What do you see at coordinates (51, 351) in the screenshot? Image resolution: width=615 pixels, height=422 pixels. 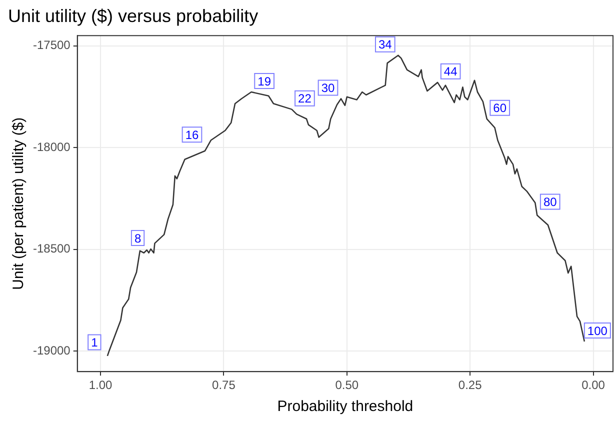 I see `y-tick-label: -19000` at bounding box center [51, 351].